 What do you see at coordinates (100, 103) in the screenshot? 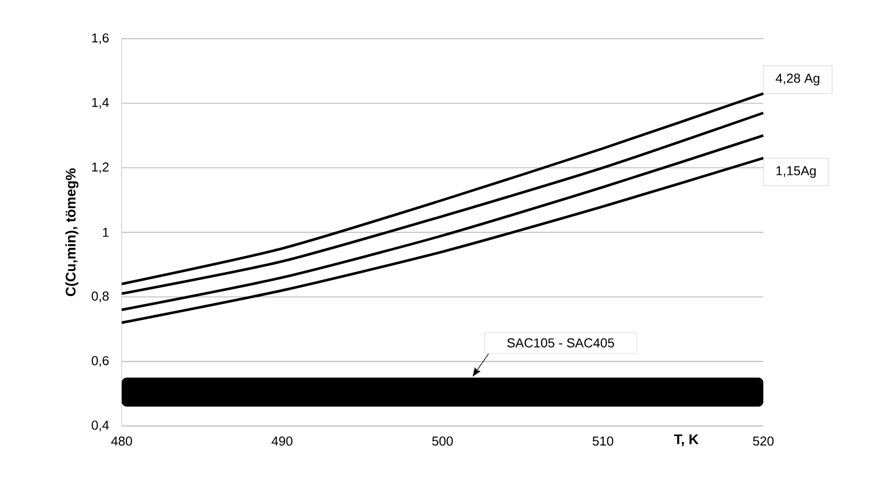
I see `y-tick-label: 1,4` at bounding box center [100, 103].